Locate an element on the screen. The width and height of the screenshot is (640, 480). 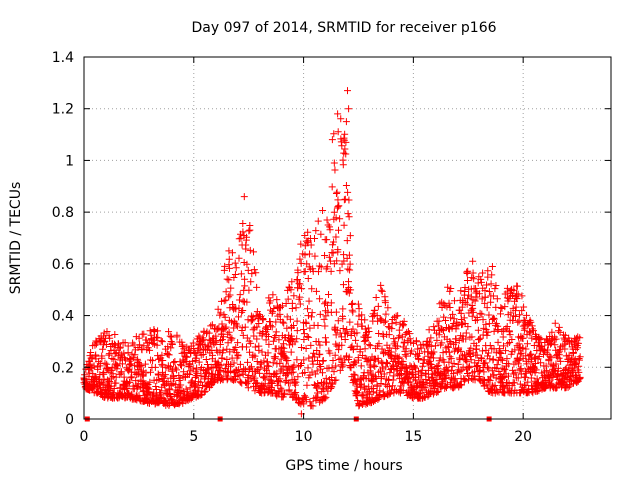
x-tick-label: 10 is located at coordinates (304, 437).